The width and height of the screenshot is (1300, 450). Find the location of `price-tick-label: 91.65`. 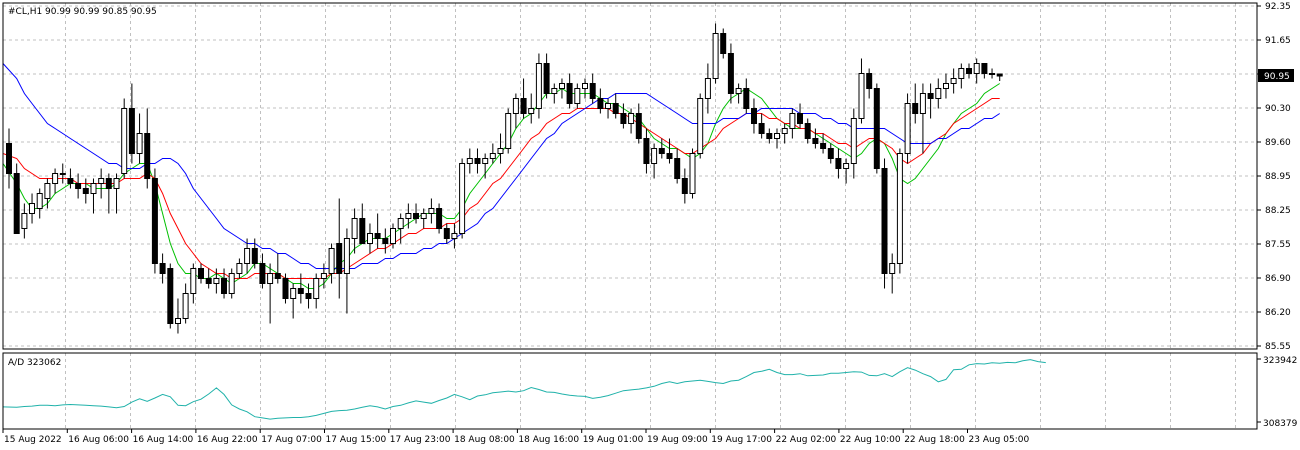

price-tick-label: 91.65 is located at coordinates (1278, 41).